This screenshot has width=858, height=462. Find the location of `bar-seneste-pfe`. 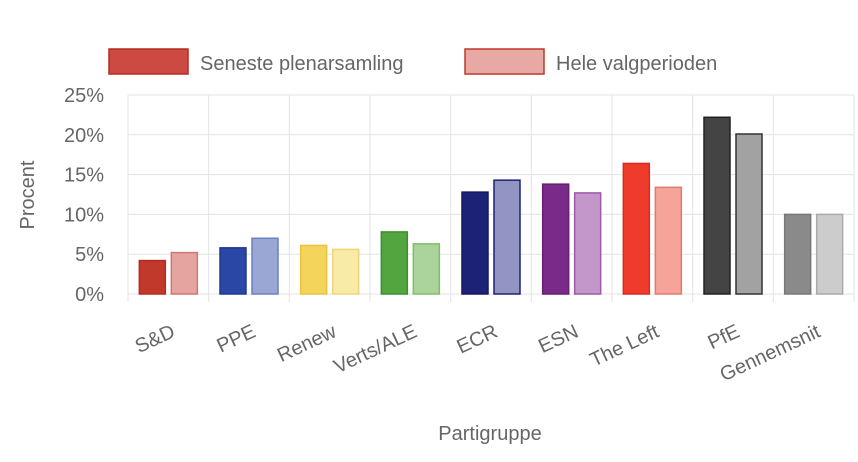

bar-seneste-pfe is located at coordinates (717, 205).